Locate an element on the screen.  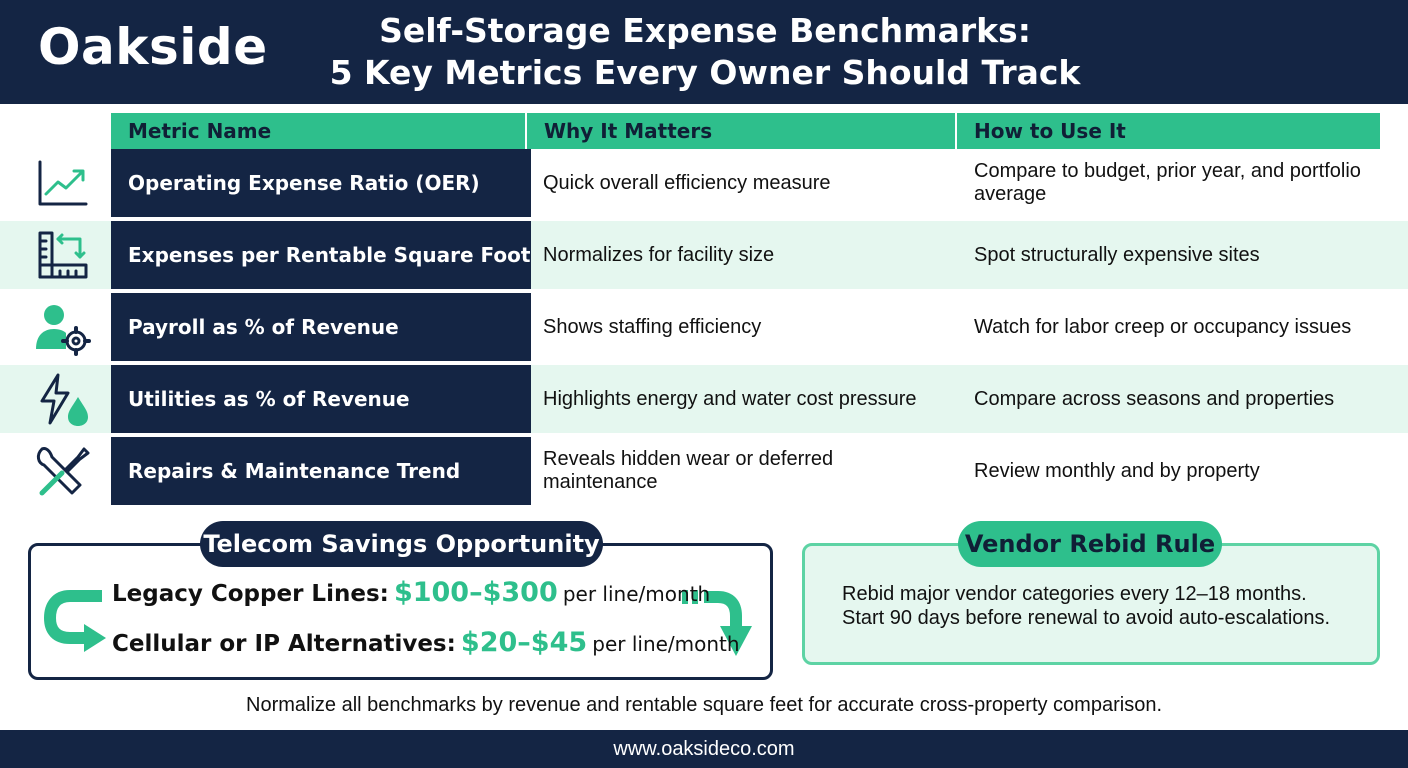
website-link: www.oaksideco.com is located at coordinates (704, 749).